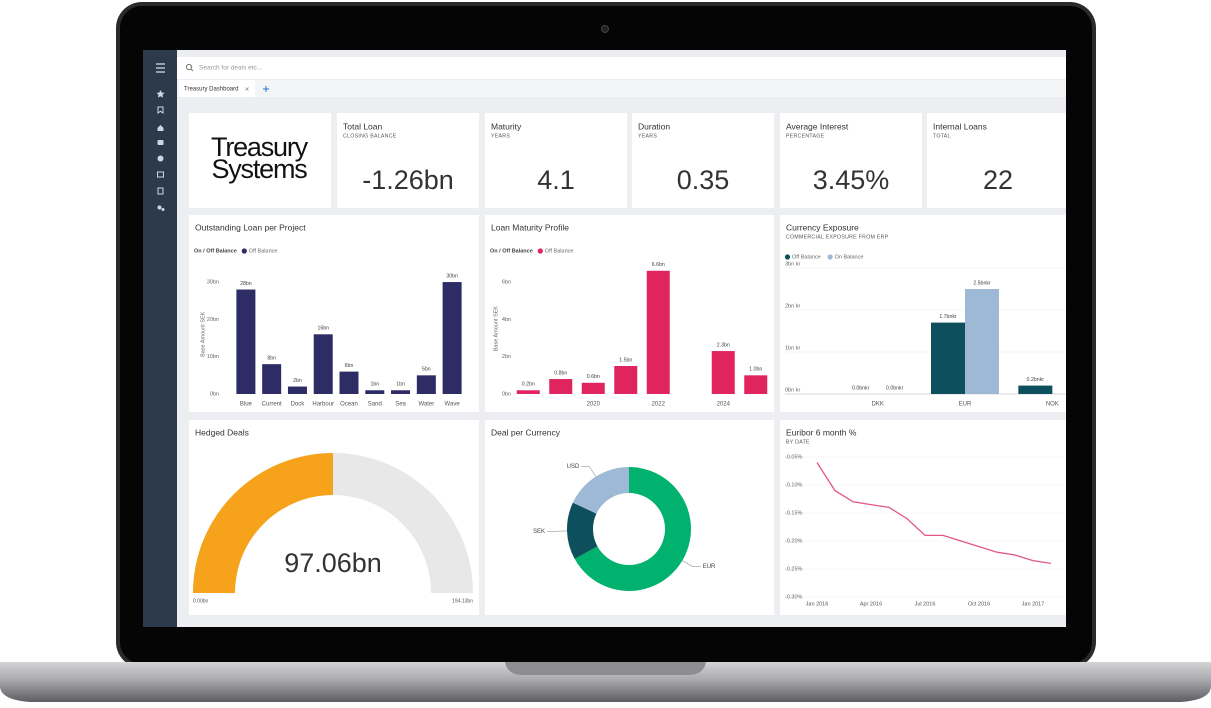  Describe the element at coordinates (260, 147) in the screenshot. I see `logo-line: Treasury` at that location.